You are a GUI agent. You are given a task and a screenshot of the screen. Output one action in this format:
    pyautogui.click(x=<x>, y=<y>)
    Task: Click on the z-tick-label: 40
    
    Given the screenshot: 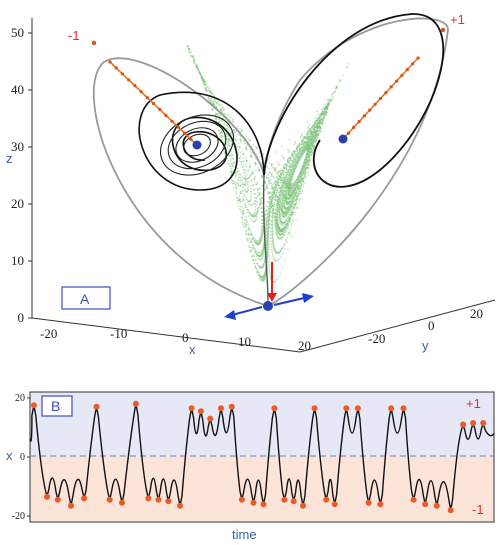 What is the action you would take?
    pyautogui.click(x=17, y=89)
    